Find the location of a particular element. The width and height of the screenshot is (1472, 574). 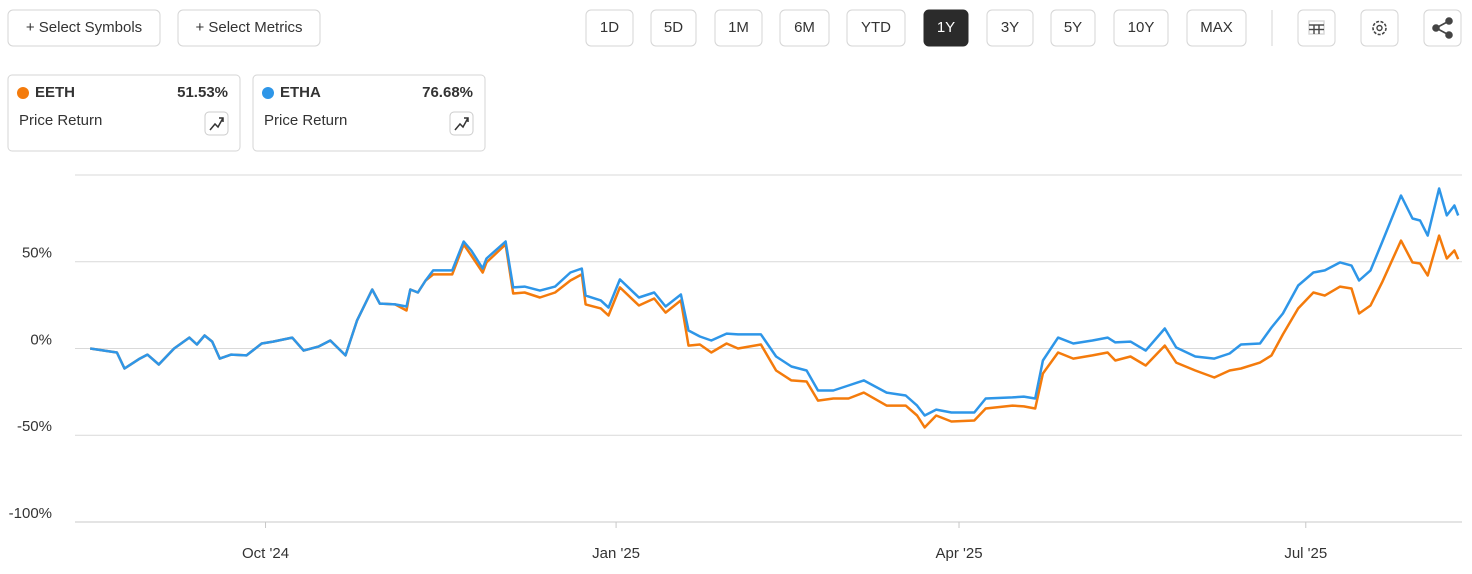

x-tick-label: Jan '25 is located at coordinates (616, 553).